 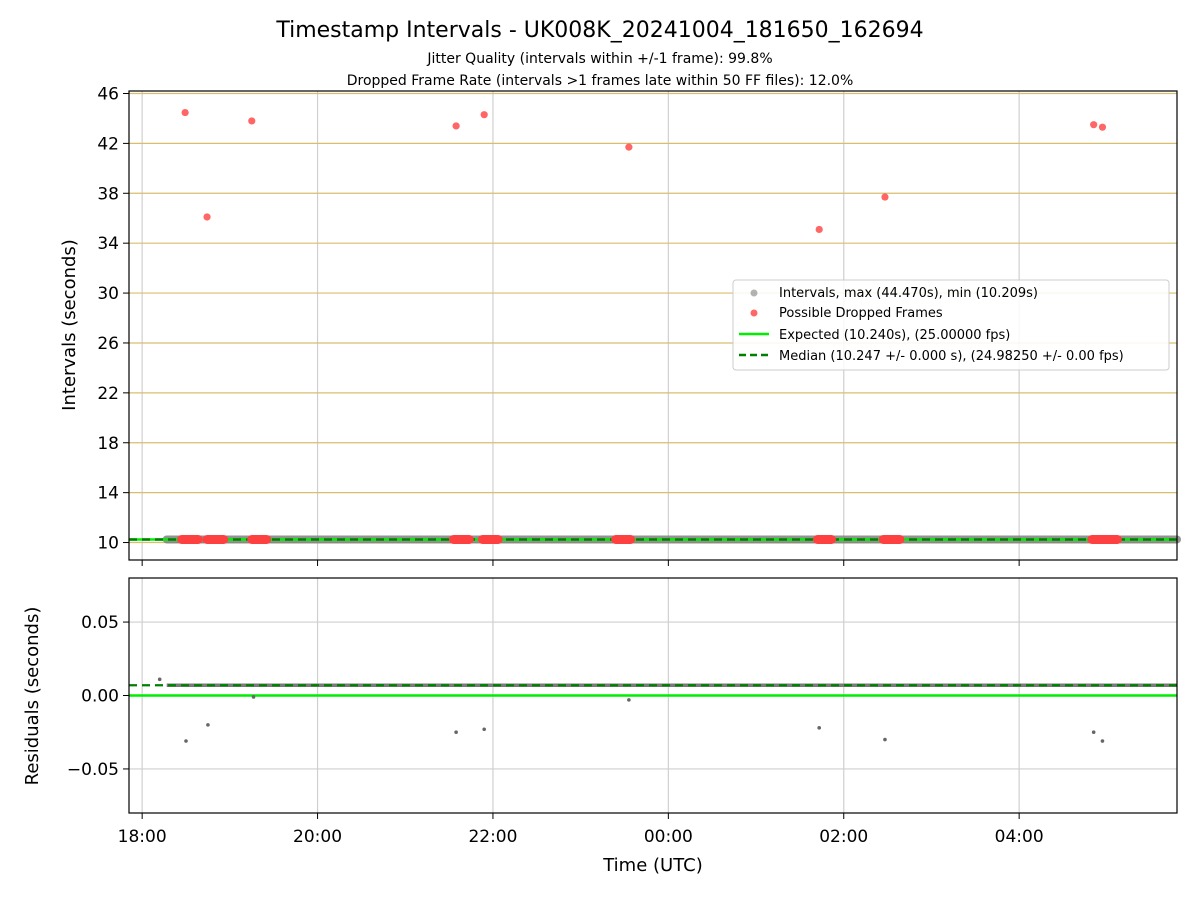 What do you see at coordinates (908, 293) in the screenshot?
I see `legend-intervals-label: Intervals, max (44.470s), min (10.209s)` at bounding box center [908, 293].